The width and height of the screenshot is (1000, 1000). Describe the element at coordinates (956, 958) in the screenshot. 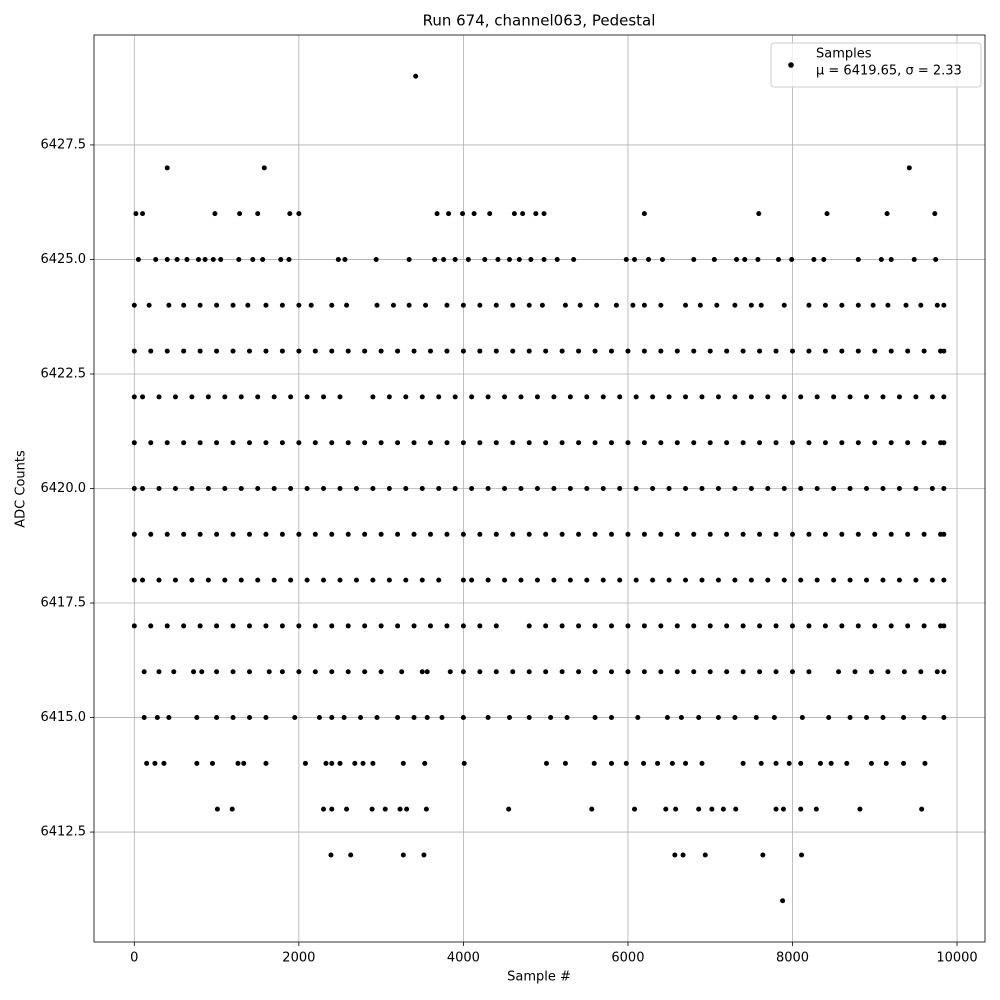

I see `x-tick-label: 10000` at that location.